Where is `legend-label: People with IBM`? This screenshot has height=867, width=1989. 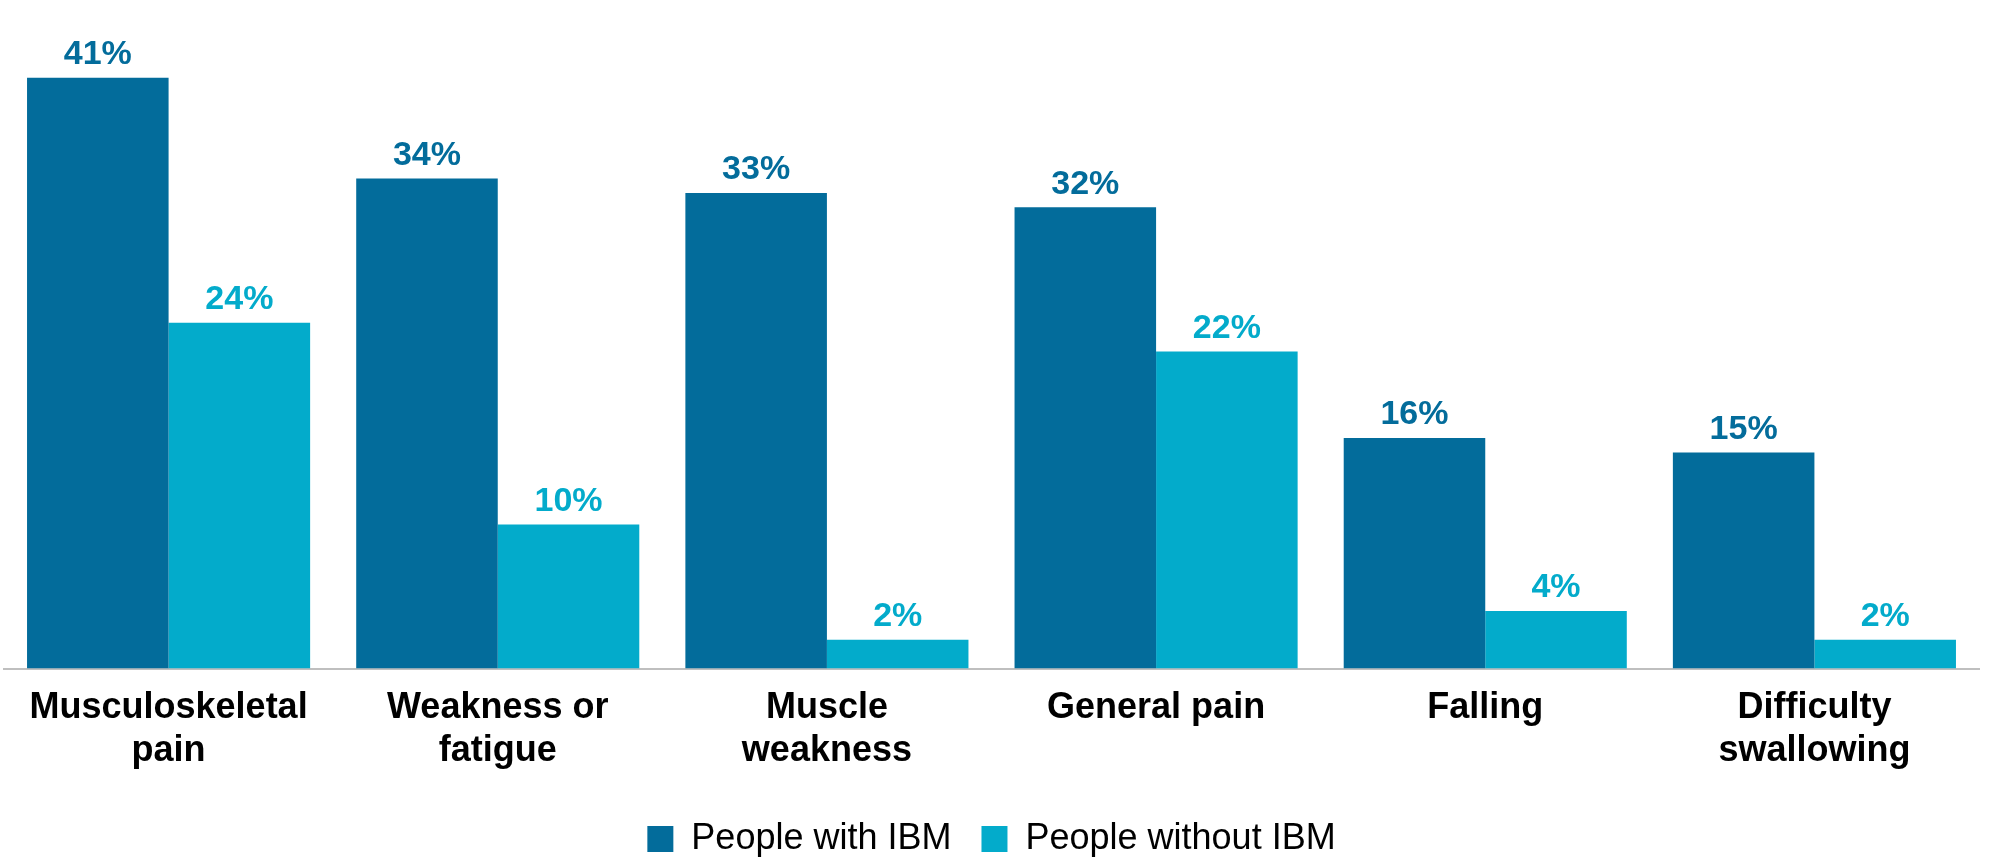
legend-label: People with IBM is located at coordinates (821, 836).